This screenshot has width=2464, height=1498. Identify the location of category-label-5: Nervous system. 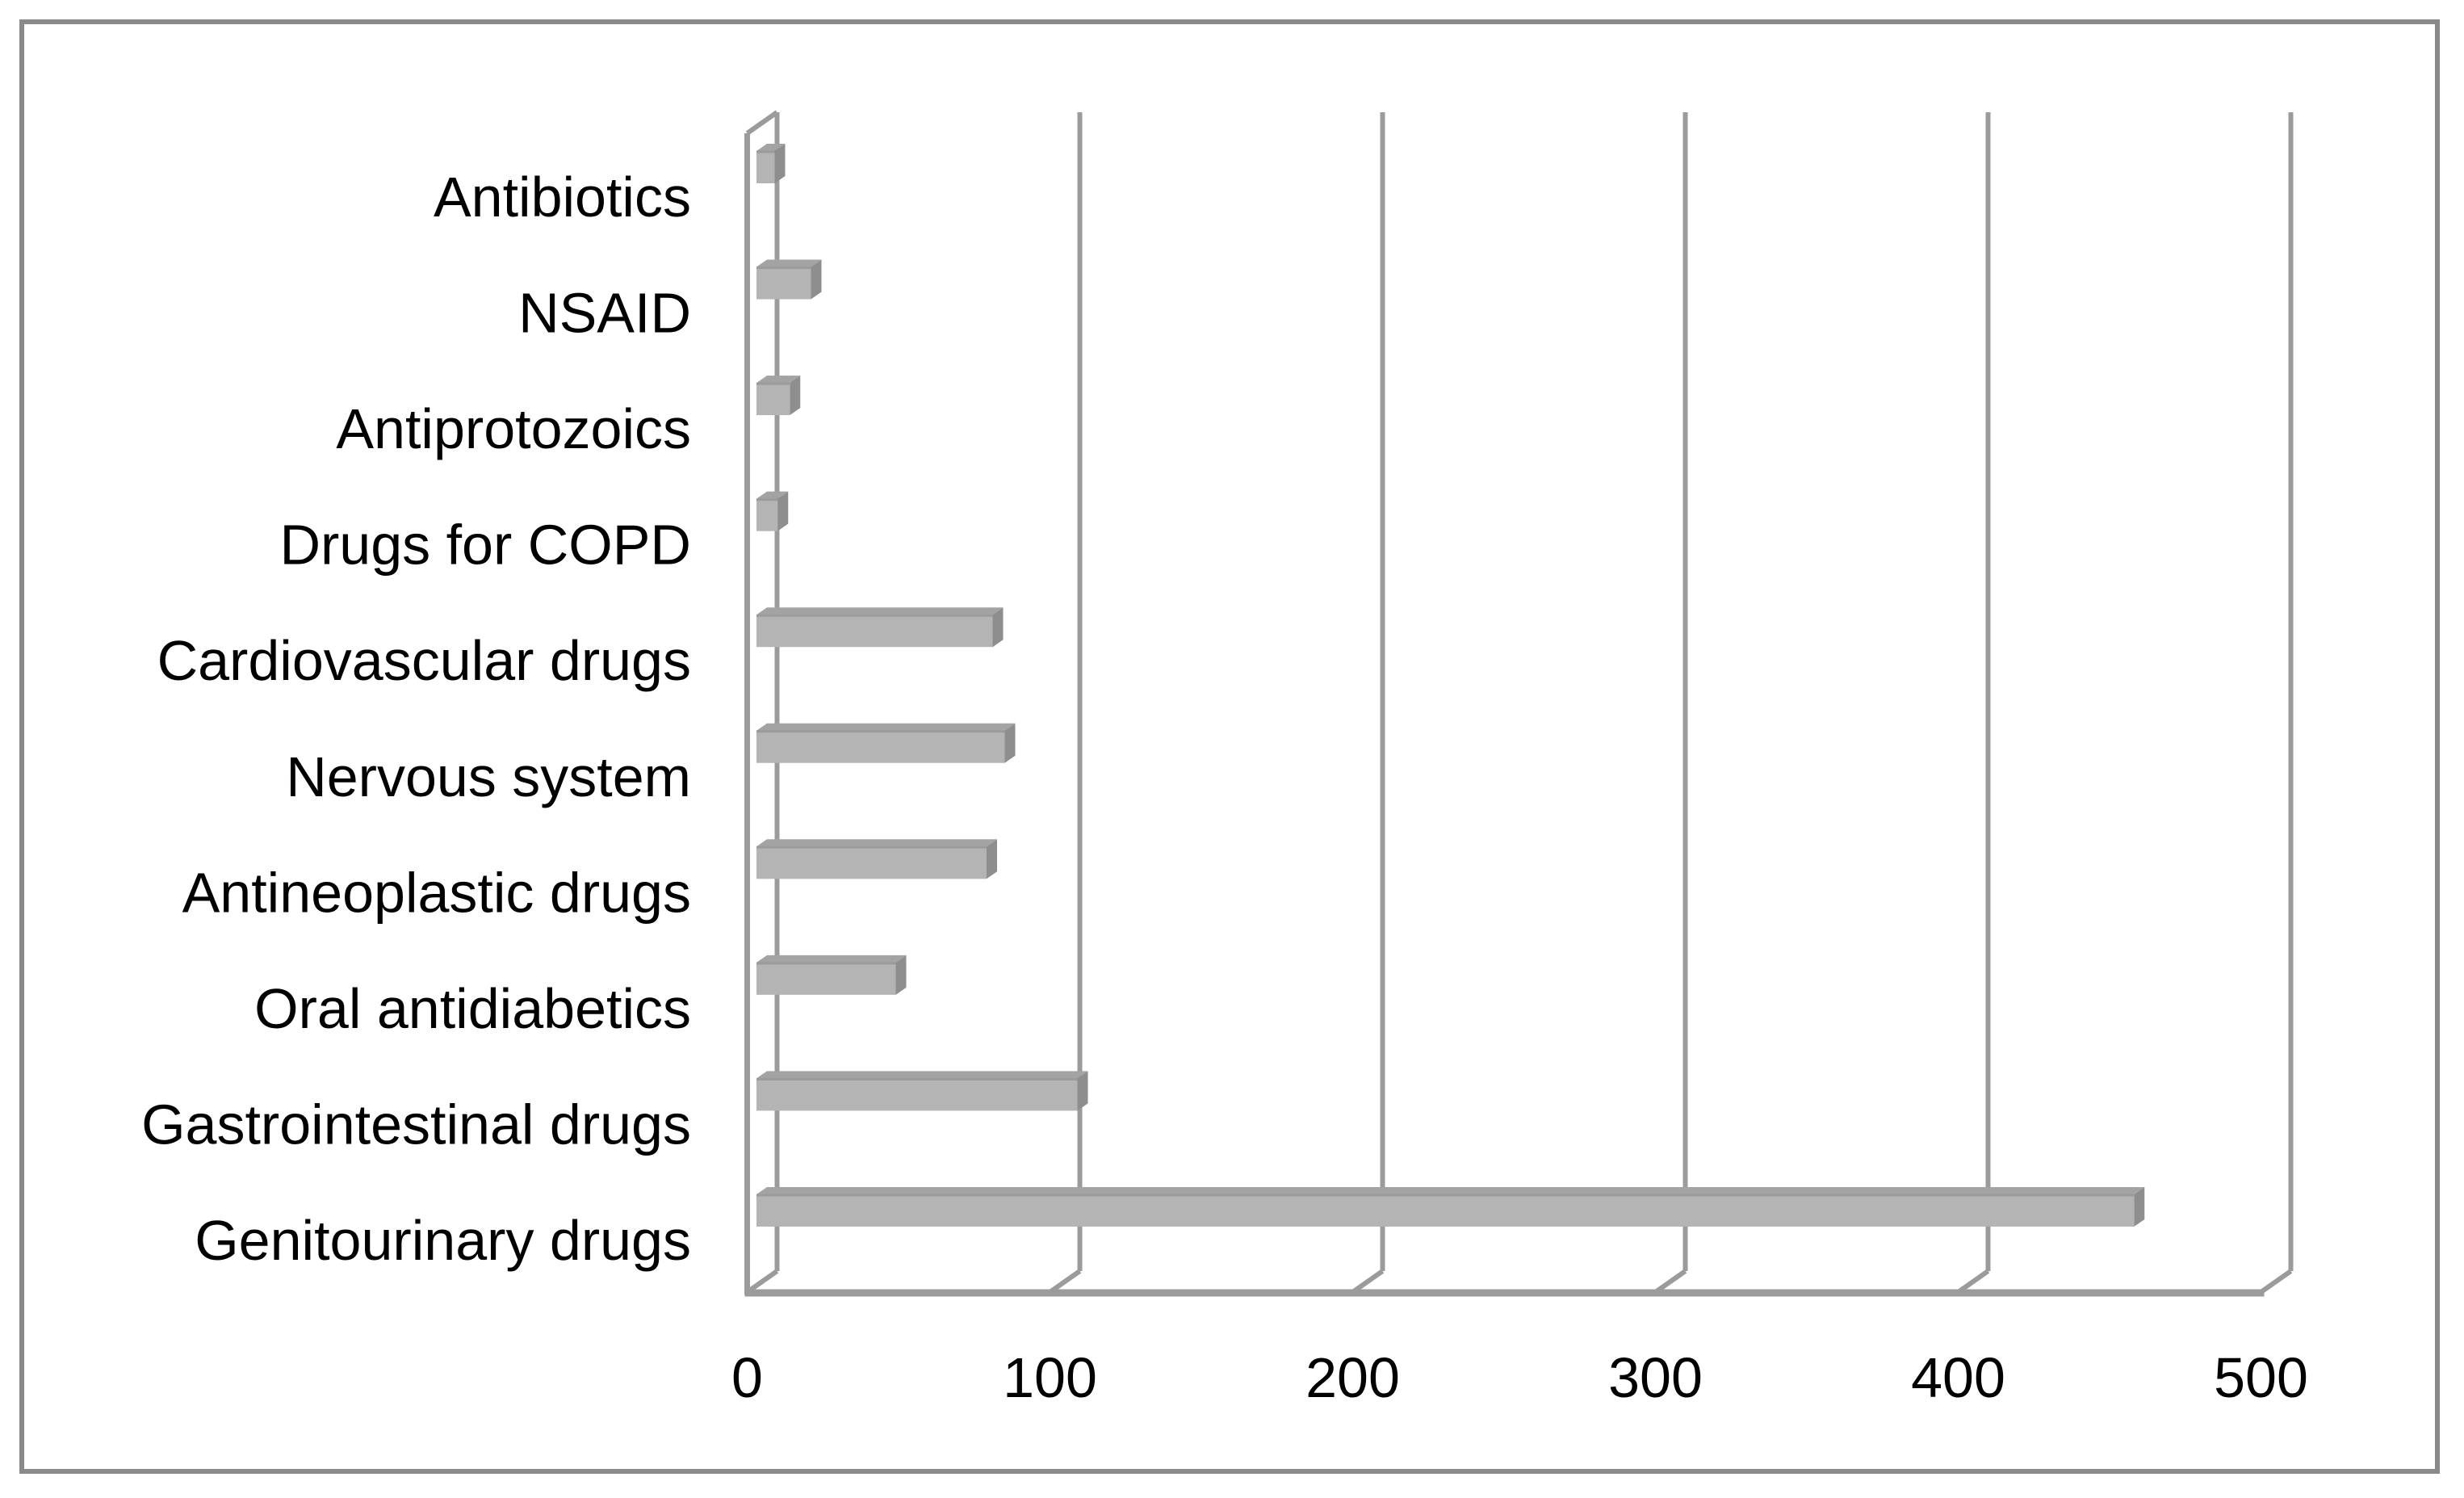
(488, 776).